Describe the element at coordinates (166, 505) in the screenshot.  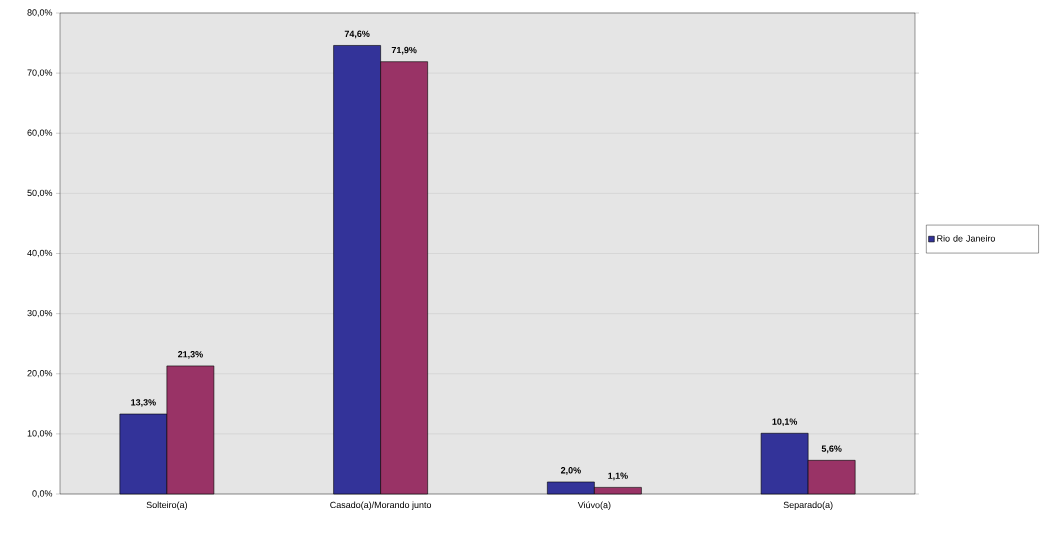
I see `x-tick-label: Solteiro(a)` at that location.